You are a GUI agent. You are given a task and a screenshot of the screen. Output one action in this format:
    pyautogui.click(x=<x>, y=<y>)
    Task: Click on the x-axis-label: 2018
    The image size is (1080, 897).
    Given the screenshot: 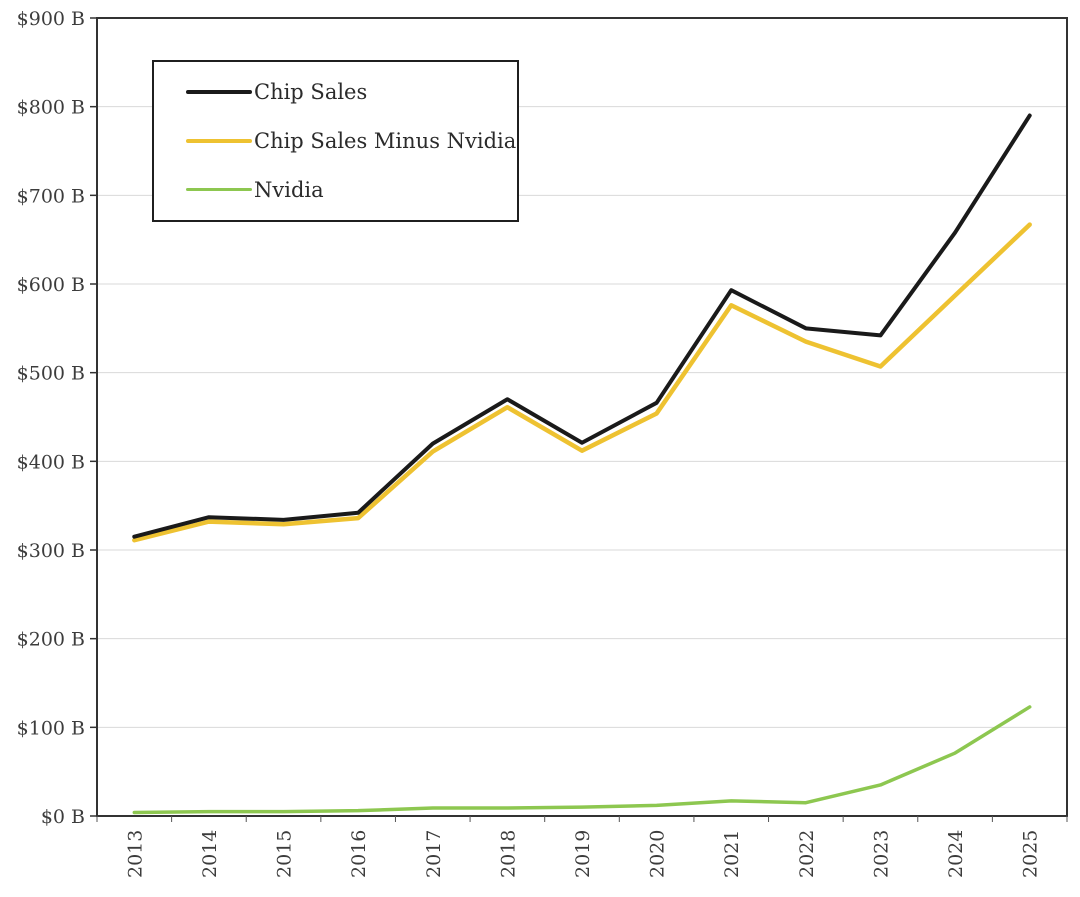 What is the action you would take?
    pyautogui.click(x=508, y=854)
    